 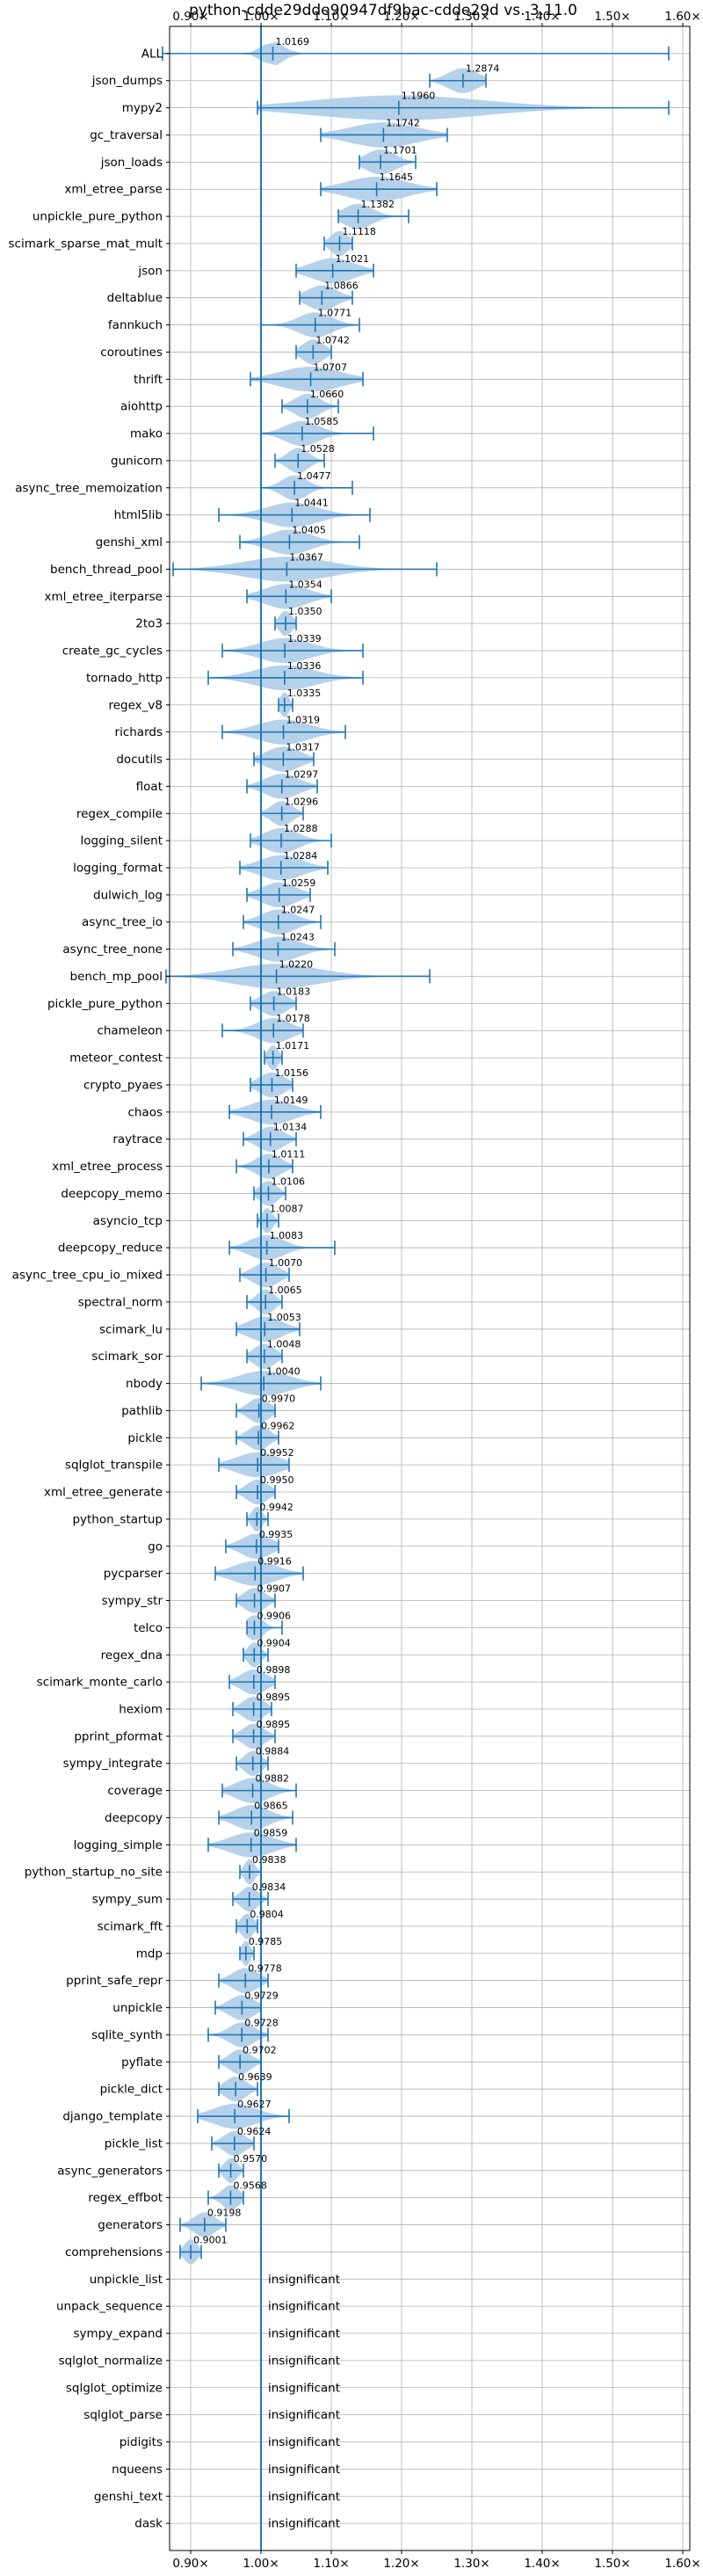 I want to click on benchmark-name-label: generators, so click(x=131, y=2225).